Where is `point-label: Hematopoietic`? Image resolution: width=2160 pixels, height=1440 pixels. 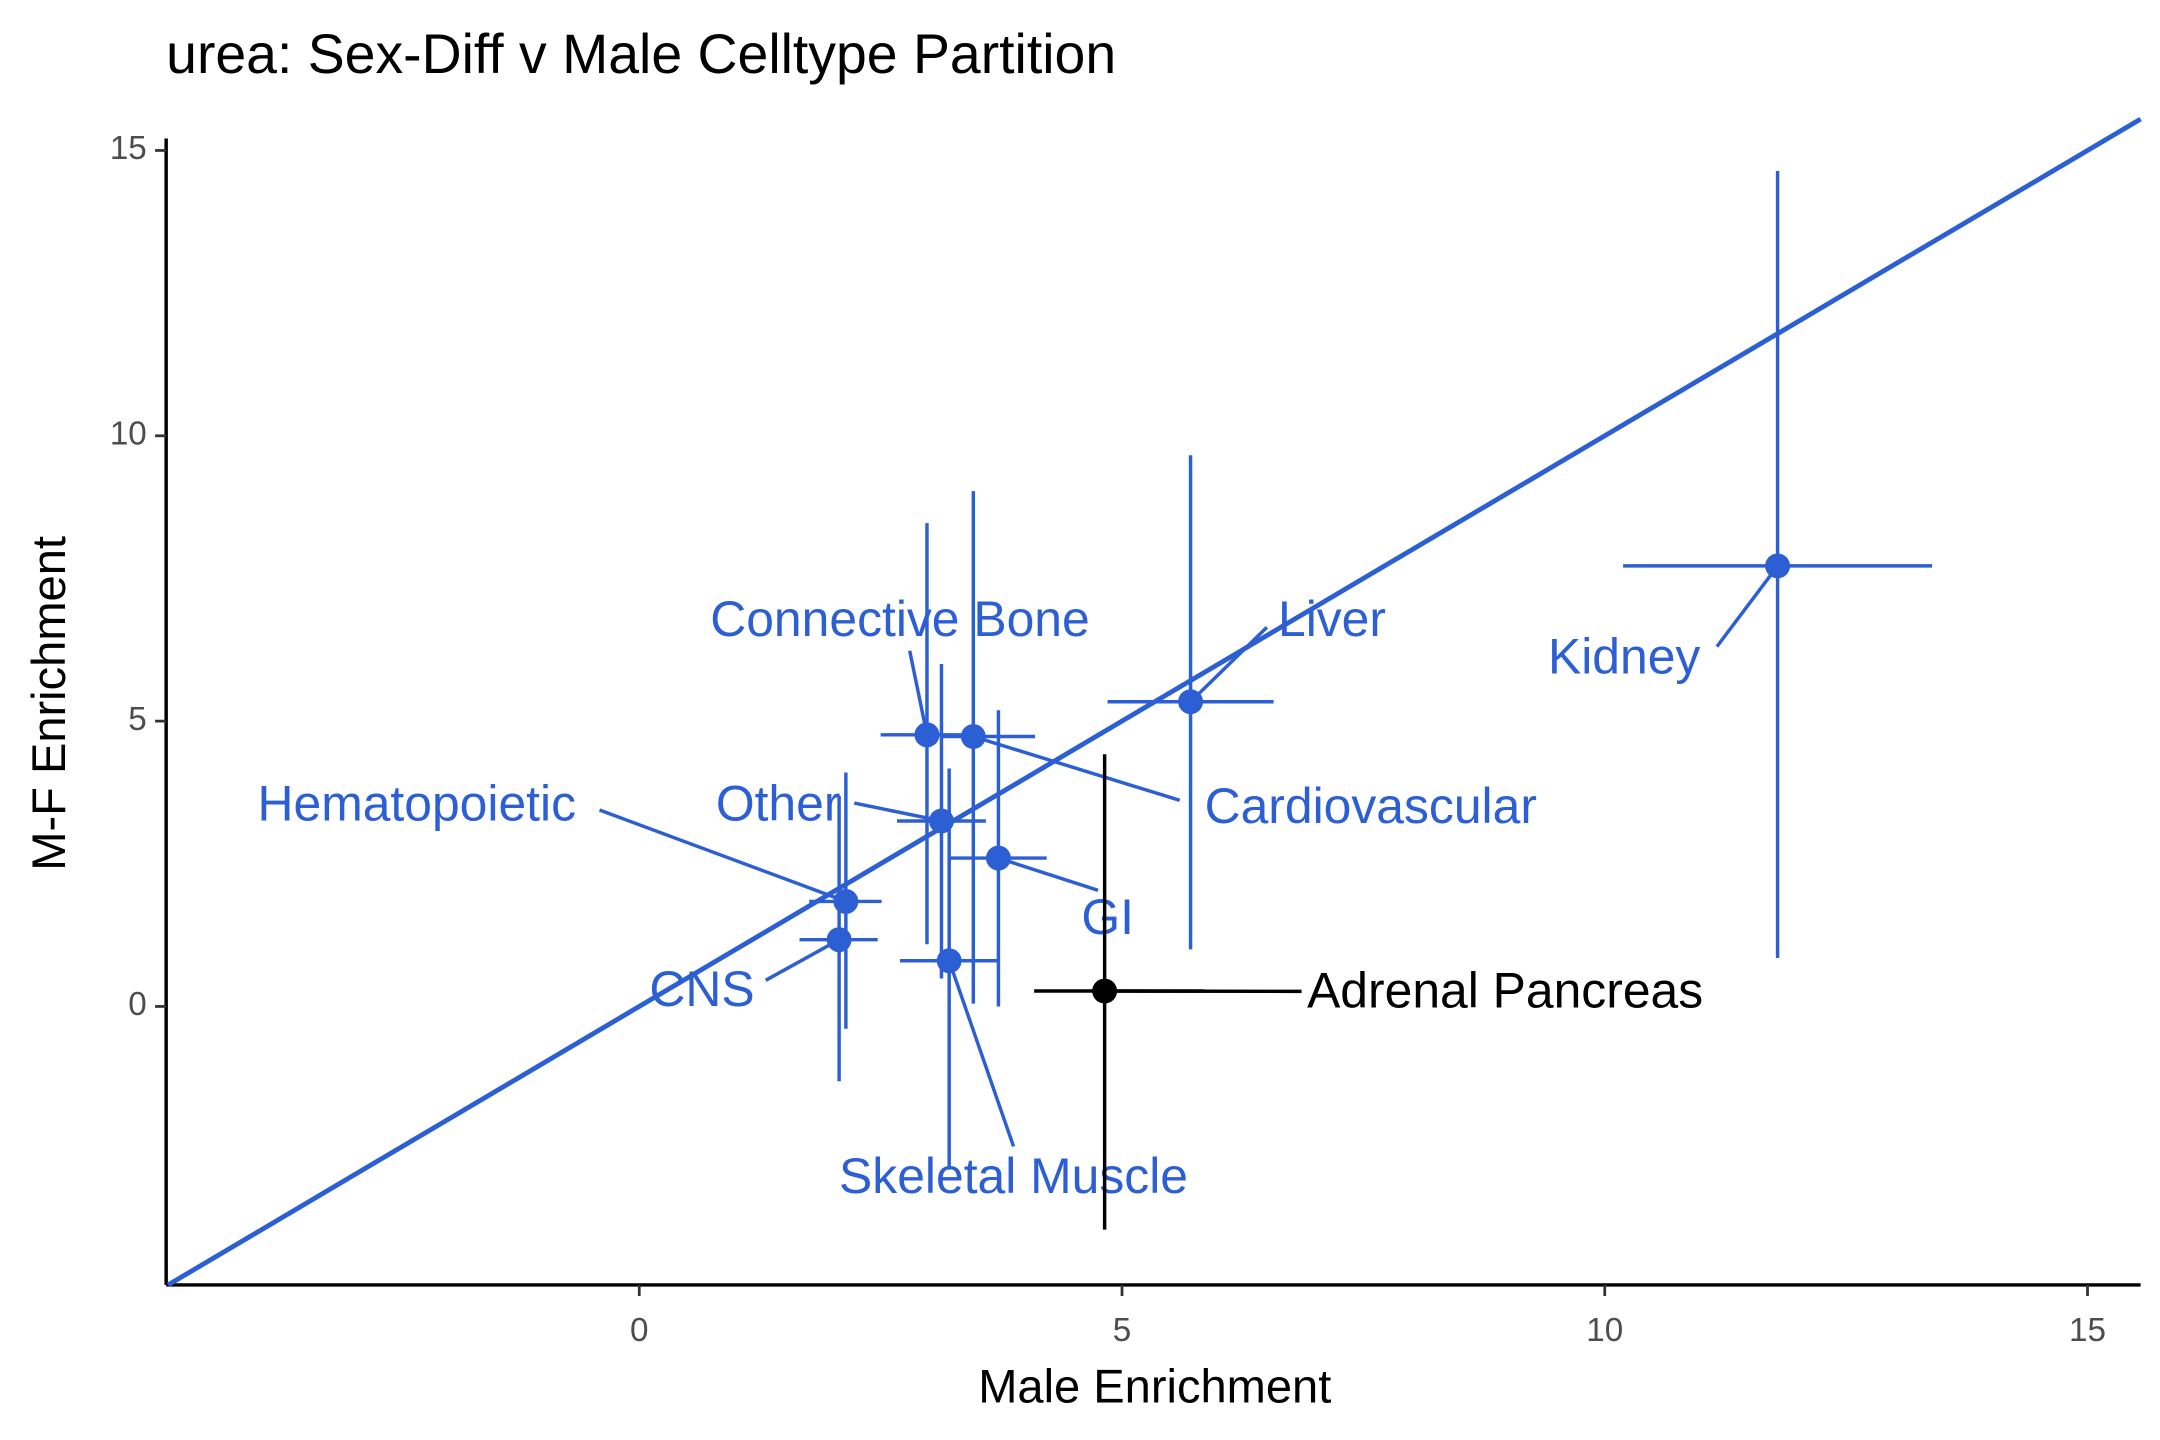
point-label: Hematopoietic is located at coordinates (417, 803).